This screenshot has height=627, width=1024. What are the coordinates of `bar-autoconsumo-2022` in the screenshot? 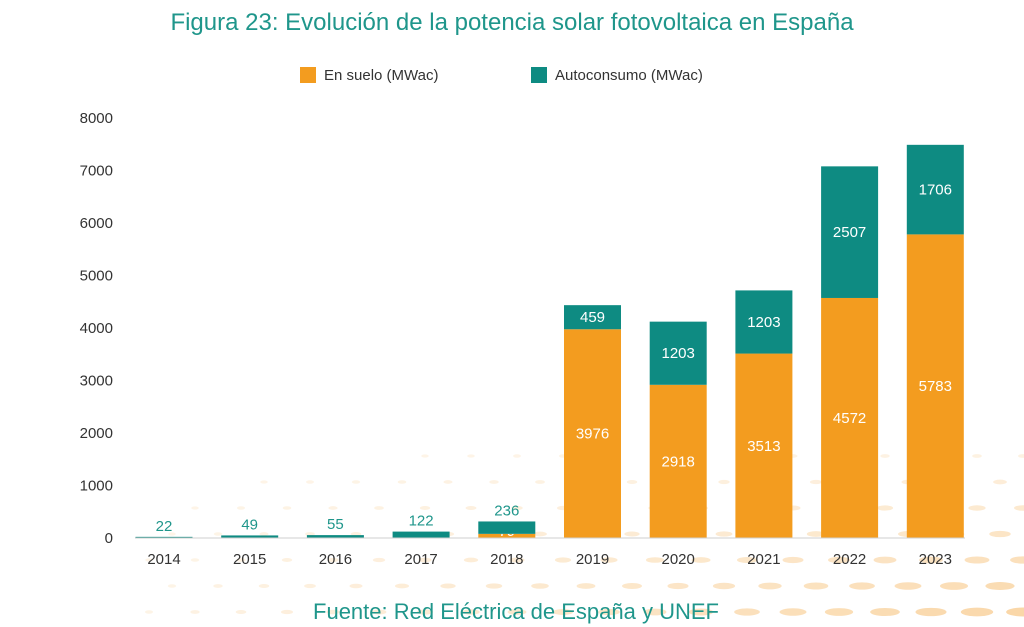 It's located at (850, 232).